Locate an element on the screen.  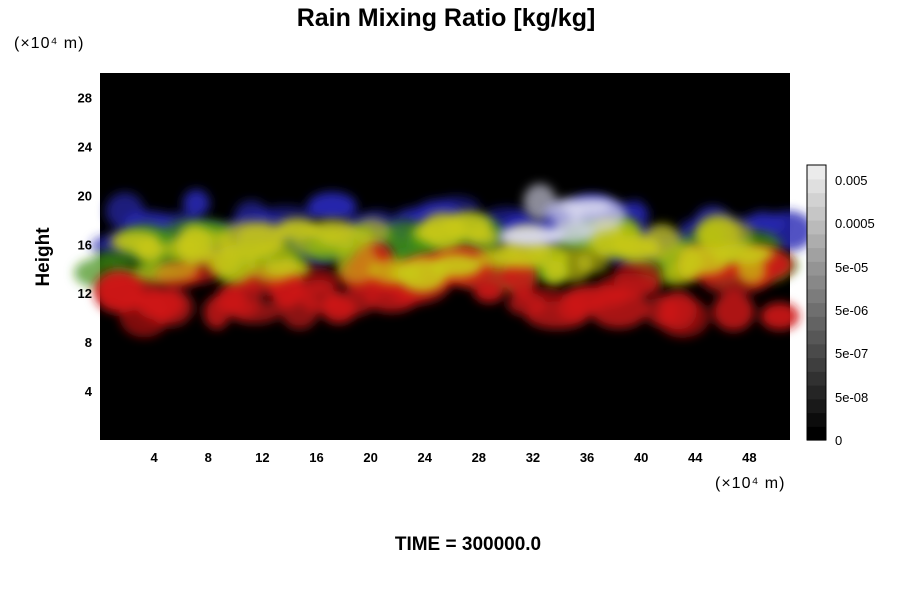
x-tick-label: 36 is located at coordinates (587, 457).